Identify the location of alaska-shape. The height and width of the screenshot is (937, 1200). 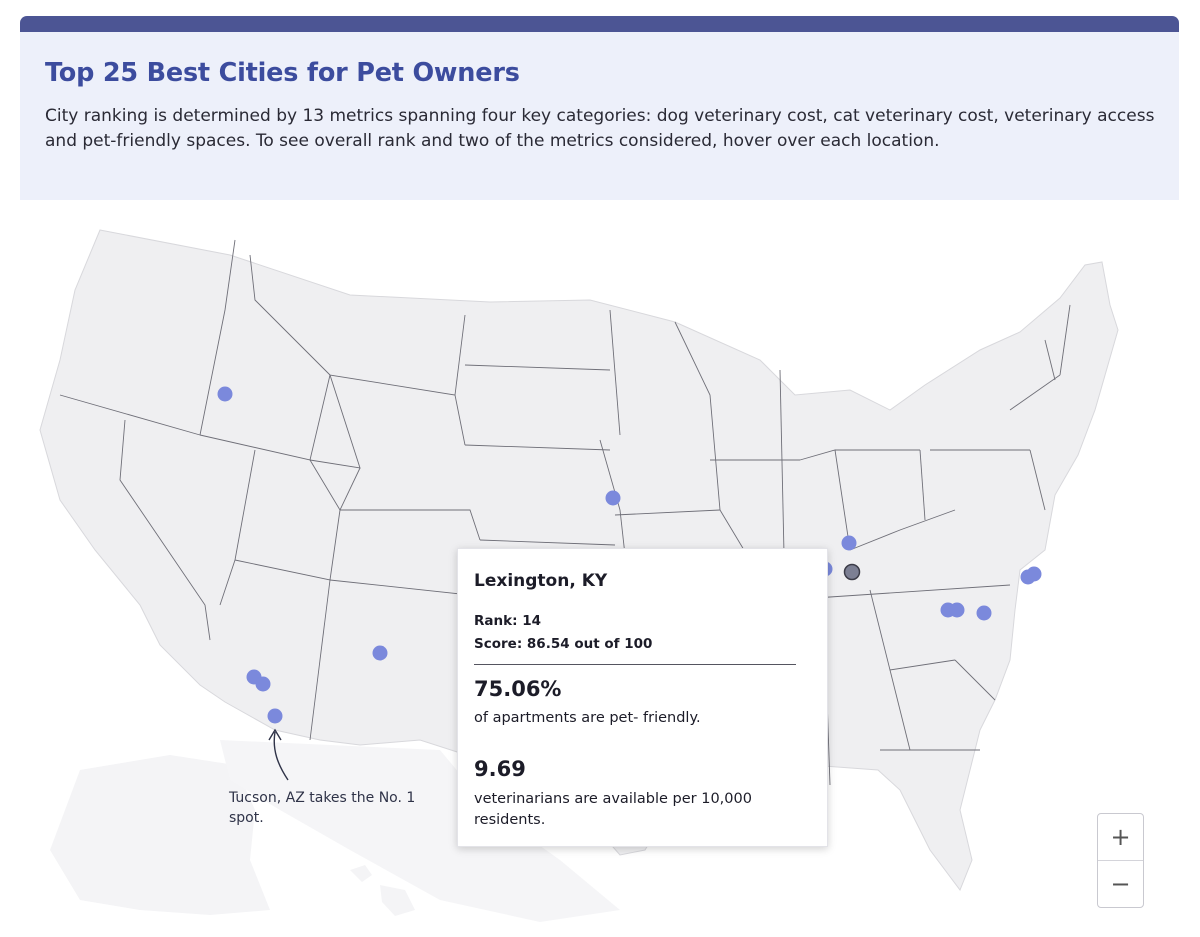
(160, 835).